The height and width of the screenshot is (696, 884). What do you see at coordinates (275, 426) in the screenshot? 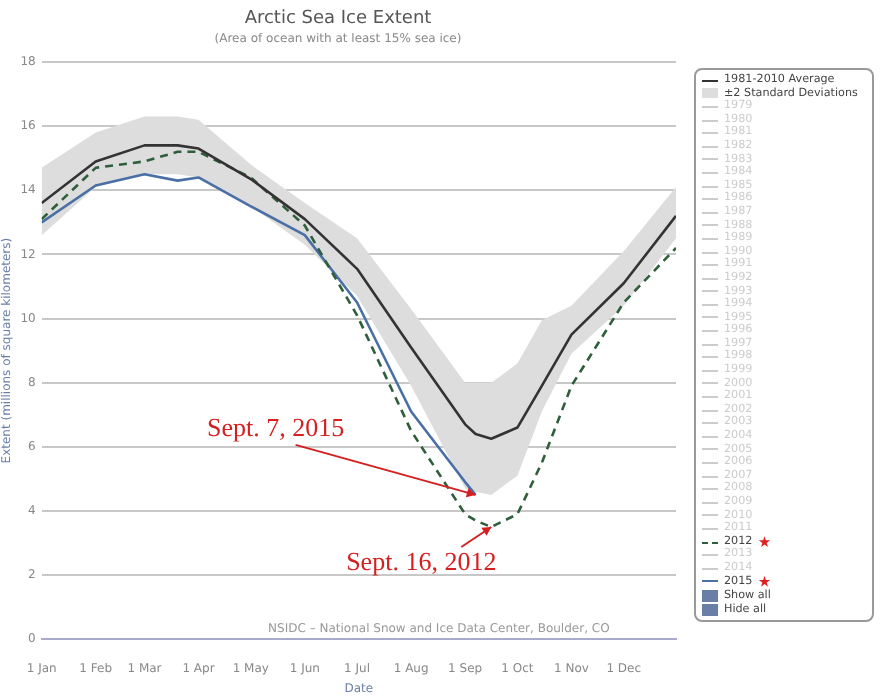
I see `annotation: Sept. 7, 2015` at bounding box center [275, 426].